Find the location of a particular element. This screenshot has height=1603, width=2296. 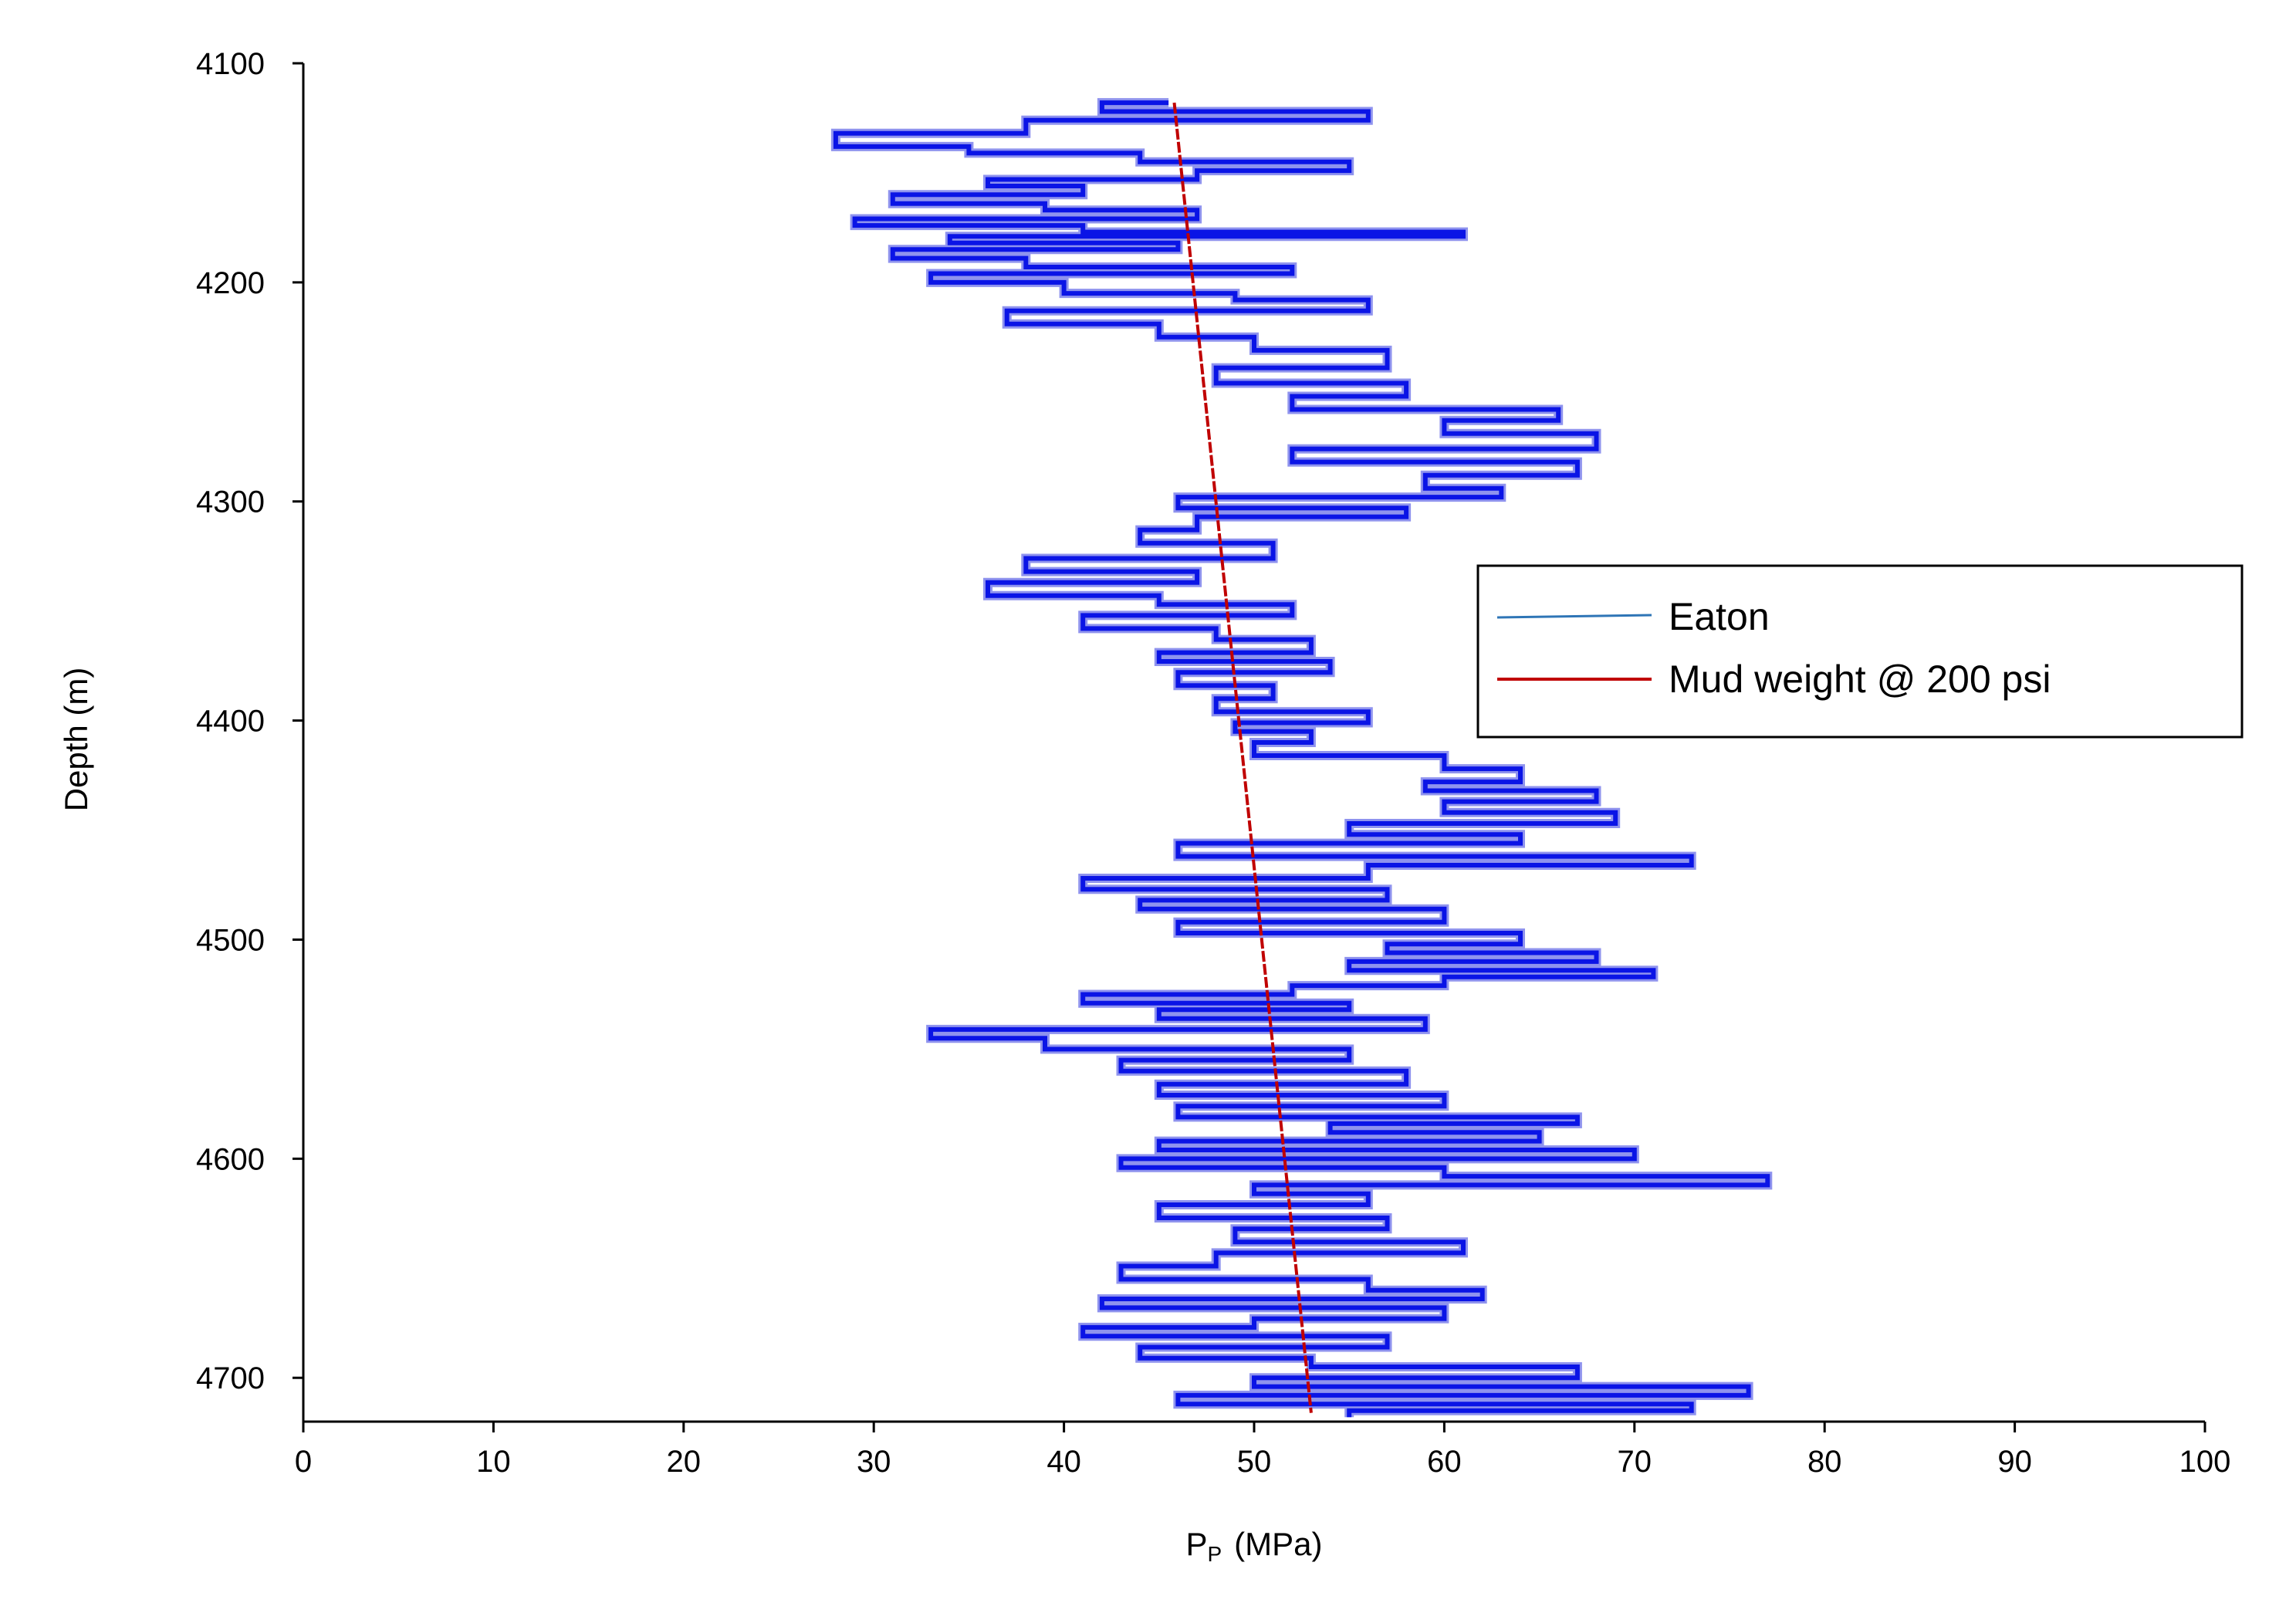

y-tick-label: 4300 is located at coordinates (230, 502).